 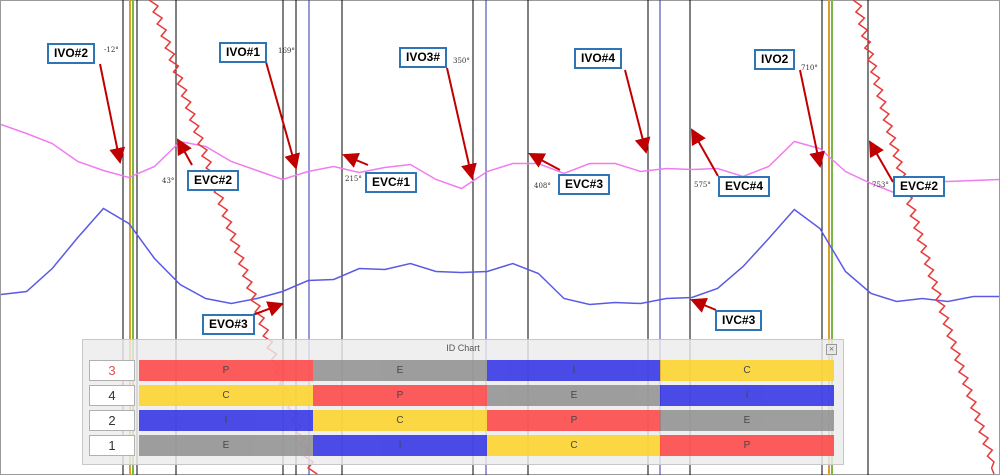 What do you see at coordinates (880, 185) in the screenshot?
I see `degree-label-evc2-right: 753°` at bounding box center [880, 185].